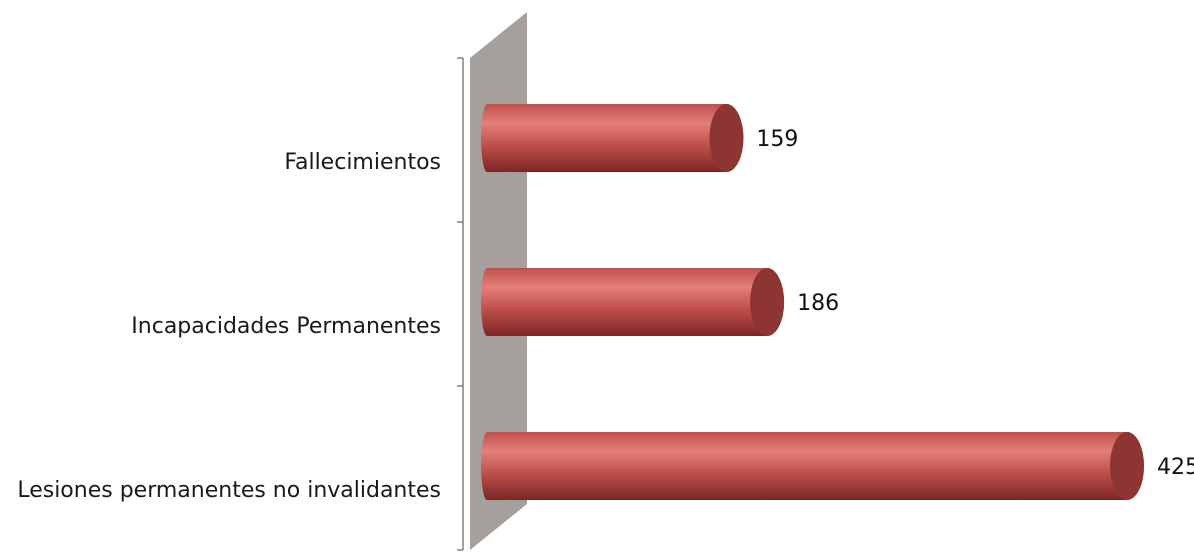 The image size is (1194, 554). What do you see at coordinates (229, 490) in the screenshot?
I see `category-label: Lesiones permanentes no invalidantes` at bounding box center [229, 490].